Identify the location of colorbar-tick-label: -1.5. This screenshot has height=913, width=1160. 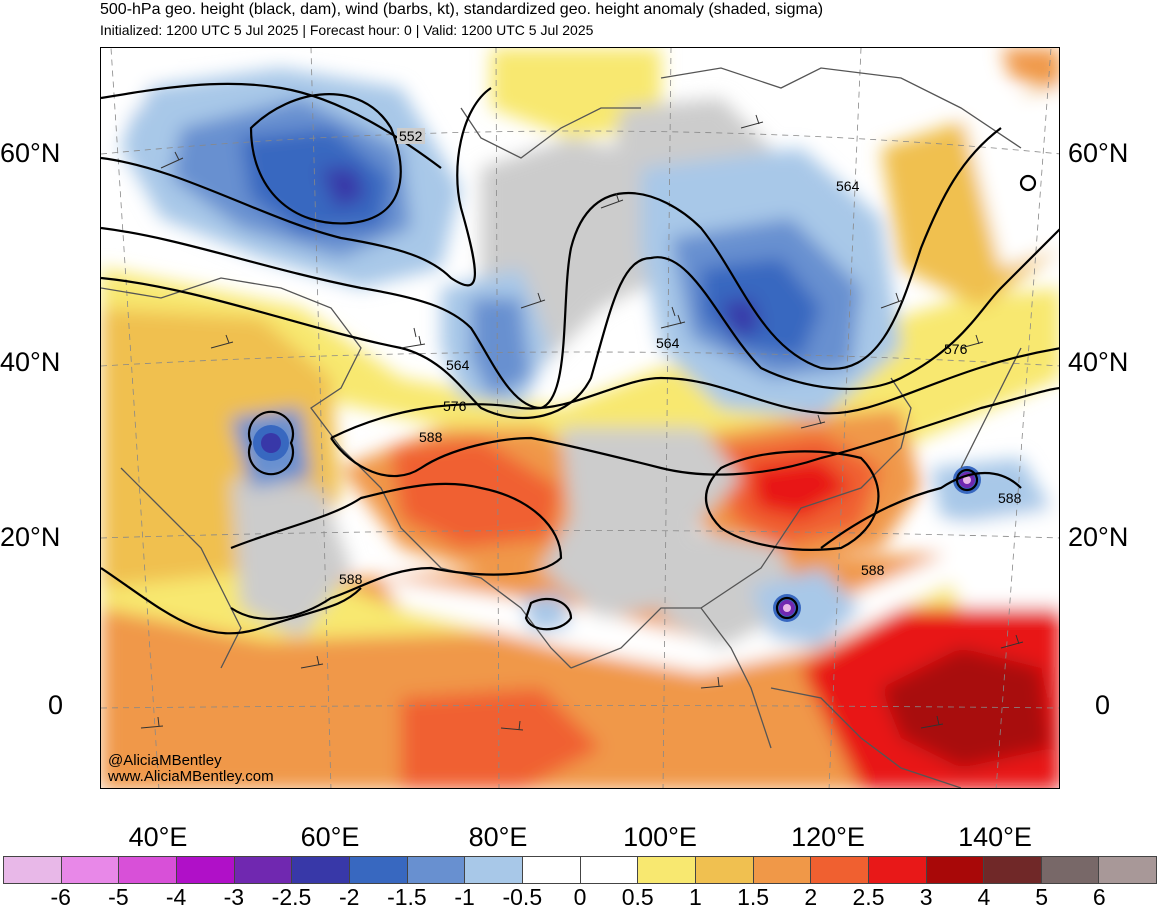
(407, 897).